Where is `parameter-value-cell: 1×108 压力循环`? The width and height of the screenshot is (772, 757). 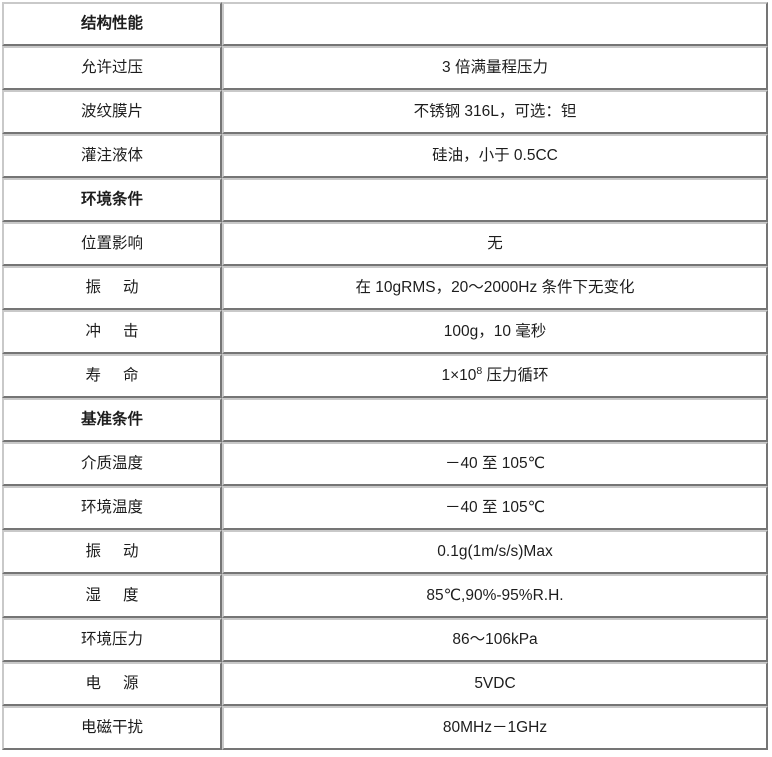 parameter-value-cell: 1×108 压力循环 is located at coordinates (495, 376).